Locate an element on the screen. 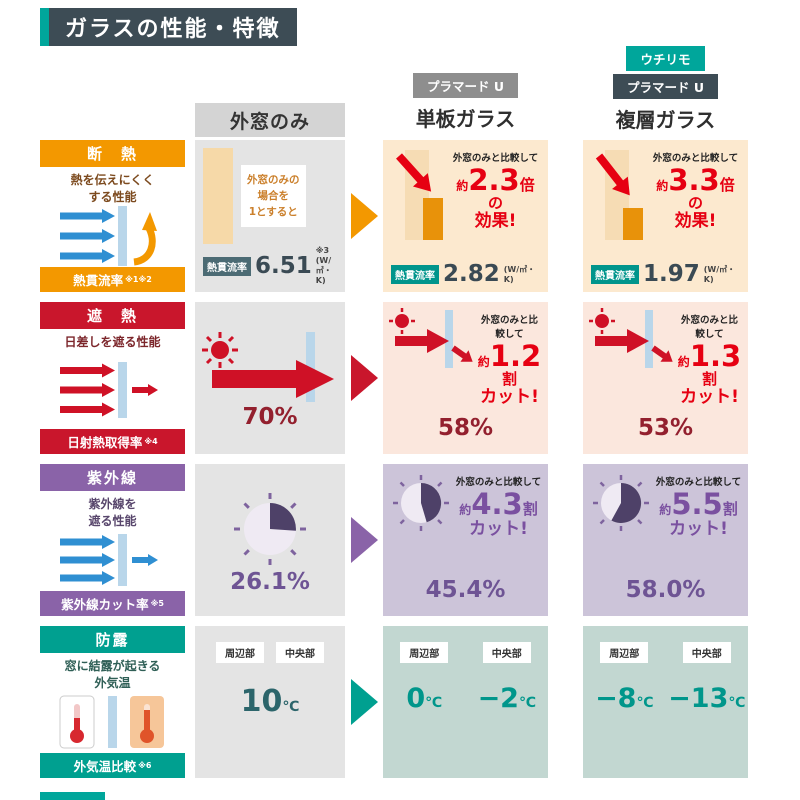 The height and width of the screenshot is (800, 800). arrow-shade is located at coordinates (364, 378).